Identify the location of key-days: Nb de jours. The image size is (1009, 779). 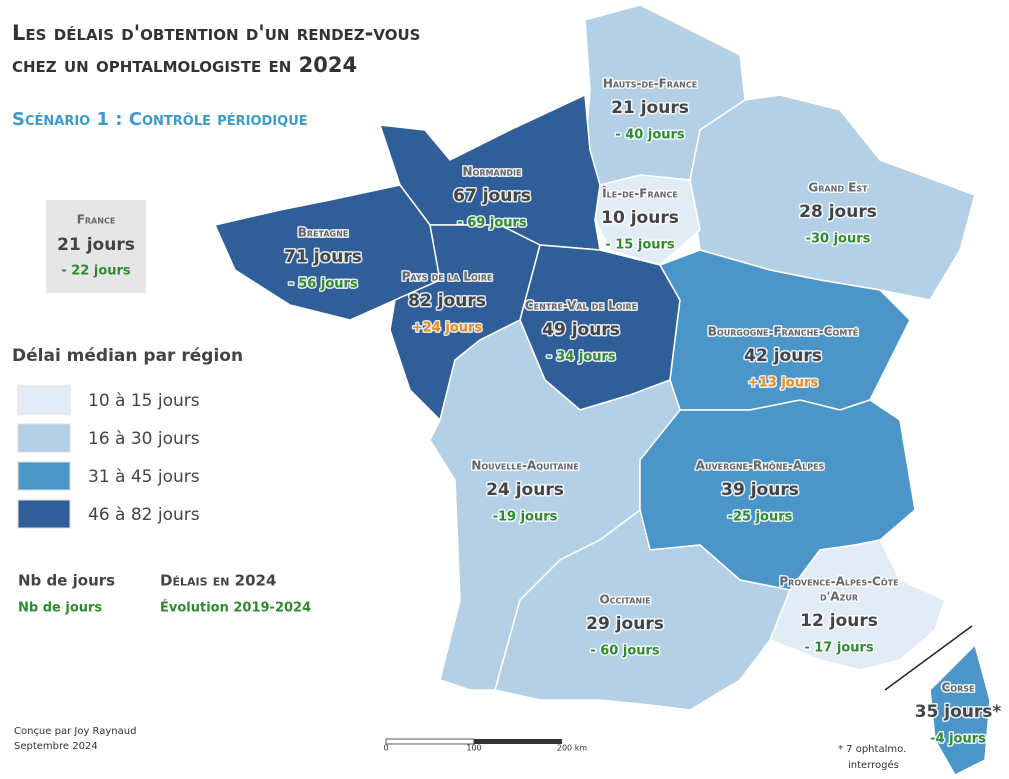
(66, 581).